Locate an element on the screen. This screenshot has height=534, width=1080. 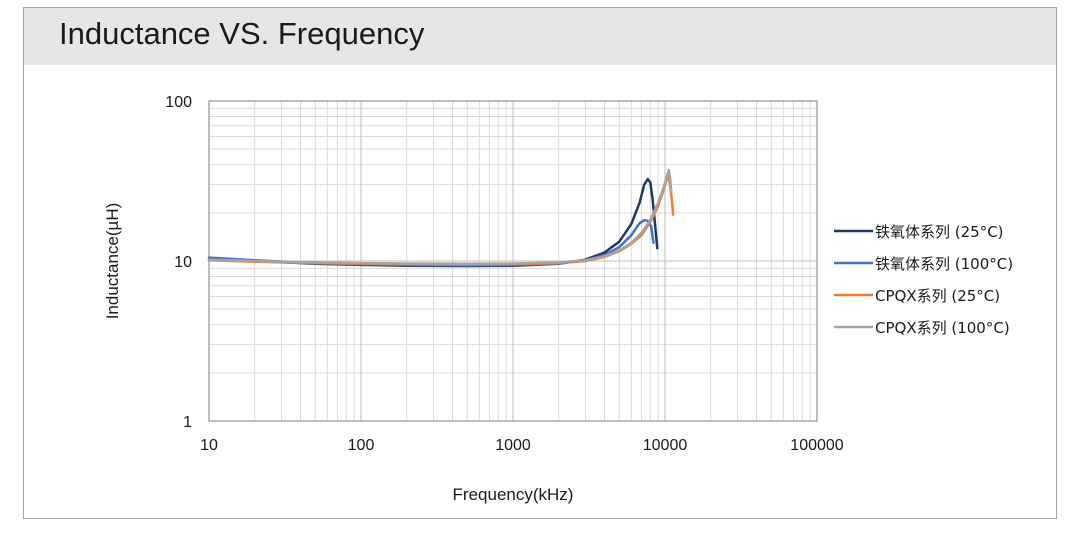
y-tick-label: 100 is located at coordinates (178, 102).